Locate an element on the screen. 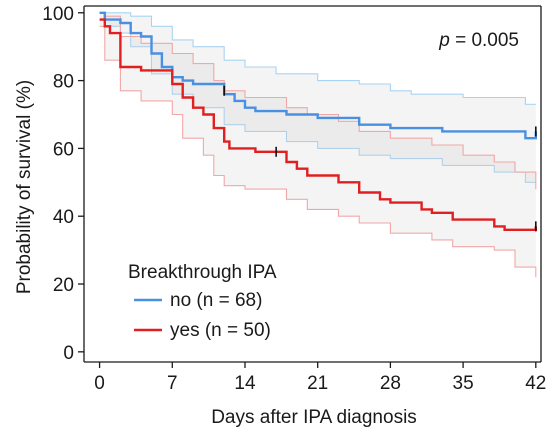 The height and width of the screenshot is (438, 550). y-axis-label: Probability of survival (%) is located at coordinates (24, 187).